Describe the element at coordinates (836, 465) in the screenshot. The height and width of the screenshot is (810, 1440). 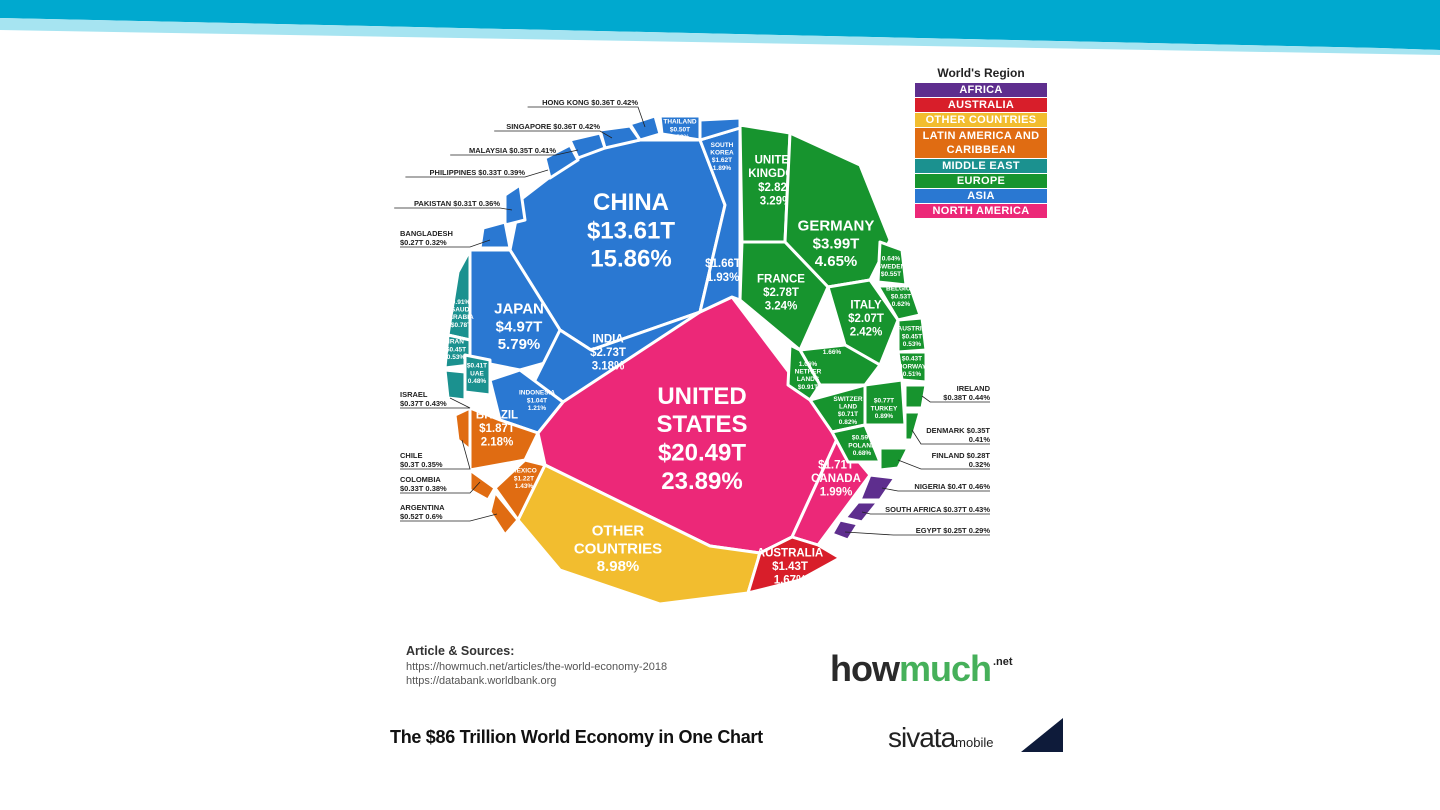
I see `cell-label-canada-0: $1.71T` at that location.